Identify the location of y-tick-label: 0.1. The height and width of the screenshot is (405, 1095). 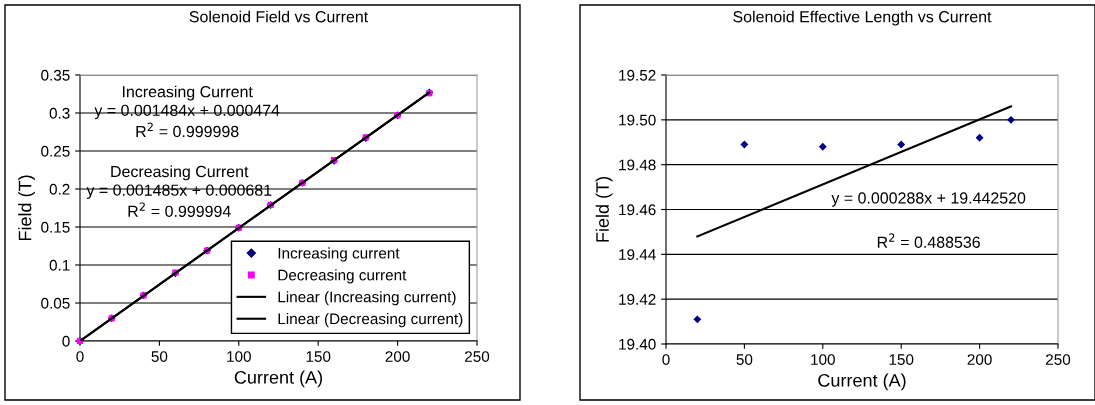
(59, 265).